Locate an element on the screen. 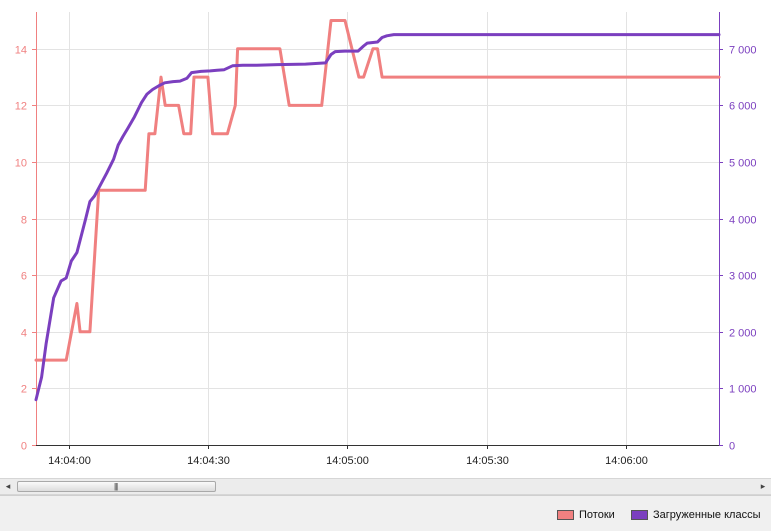  y-left-tick-label-3: 6 is located at coordinates (24, 277).